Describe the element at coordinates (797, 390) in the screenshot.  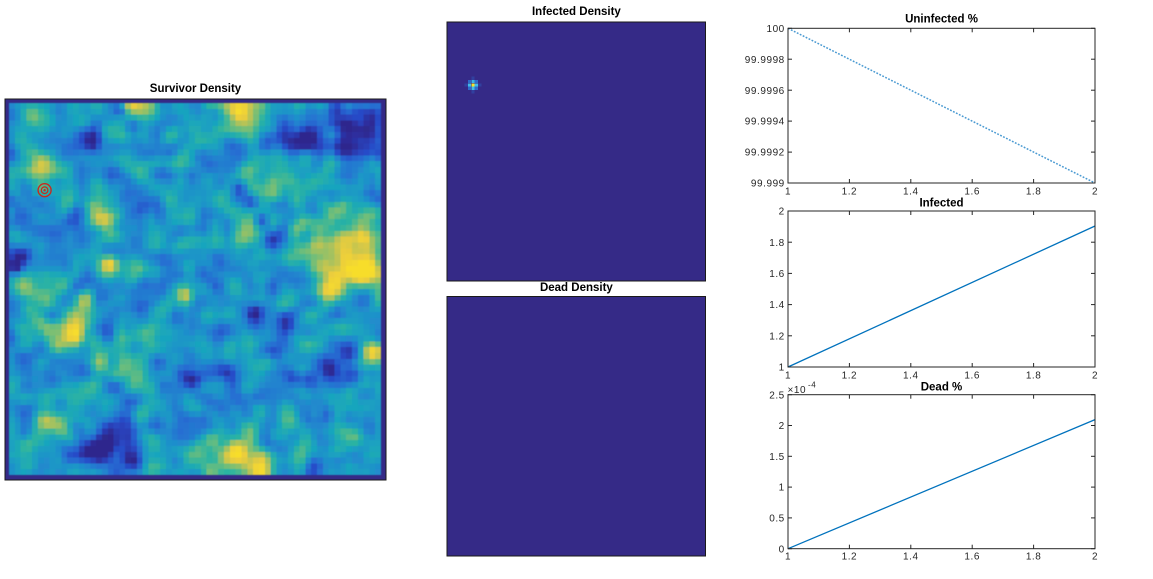
I see `svg-text: ×10` at that location.